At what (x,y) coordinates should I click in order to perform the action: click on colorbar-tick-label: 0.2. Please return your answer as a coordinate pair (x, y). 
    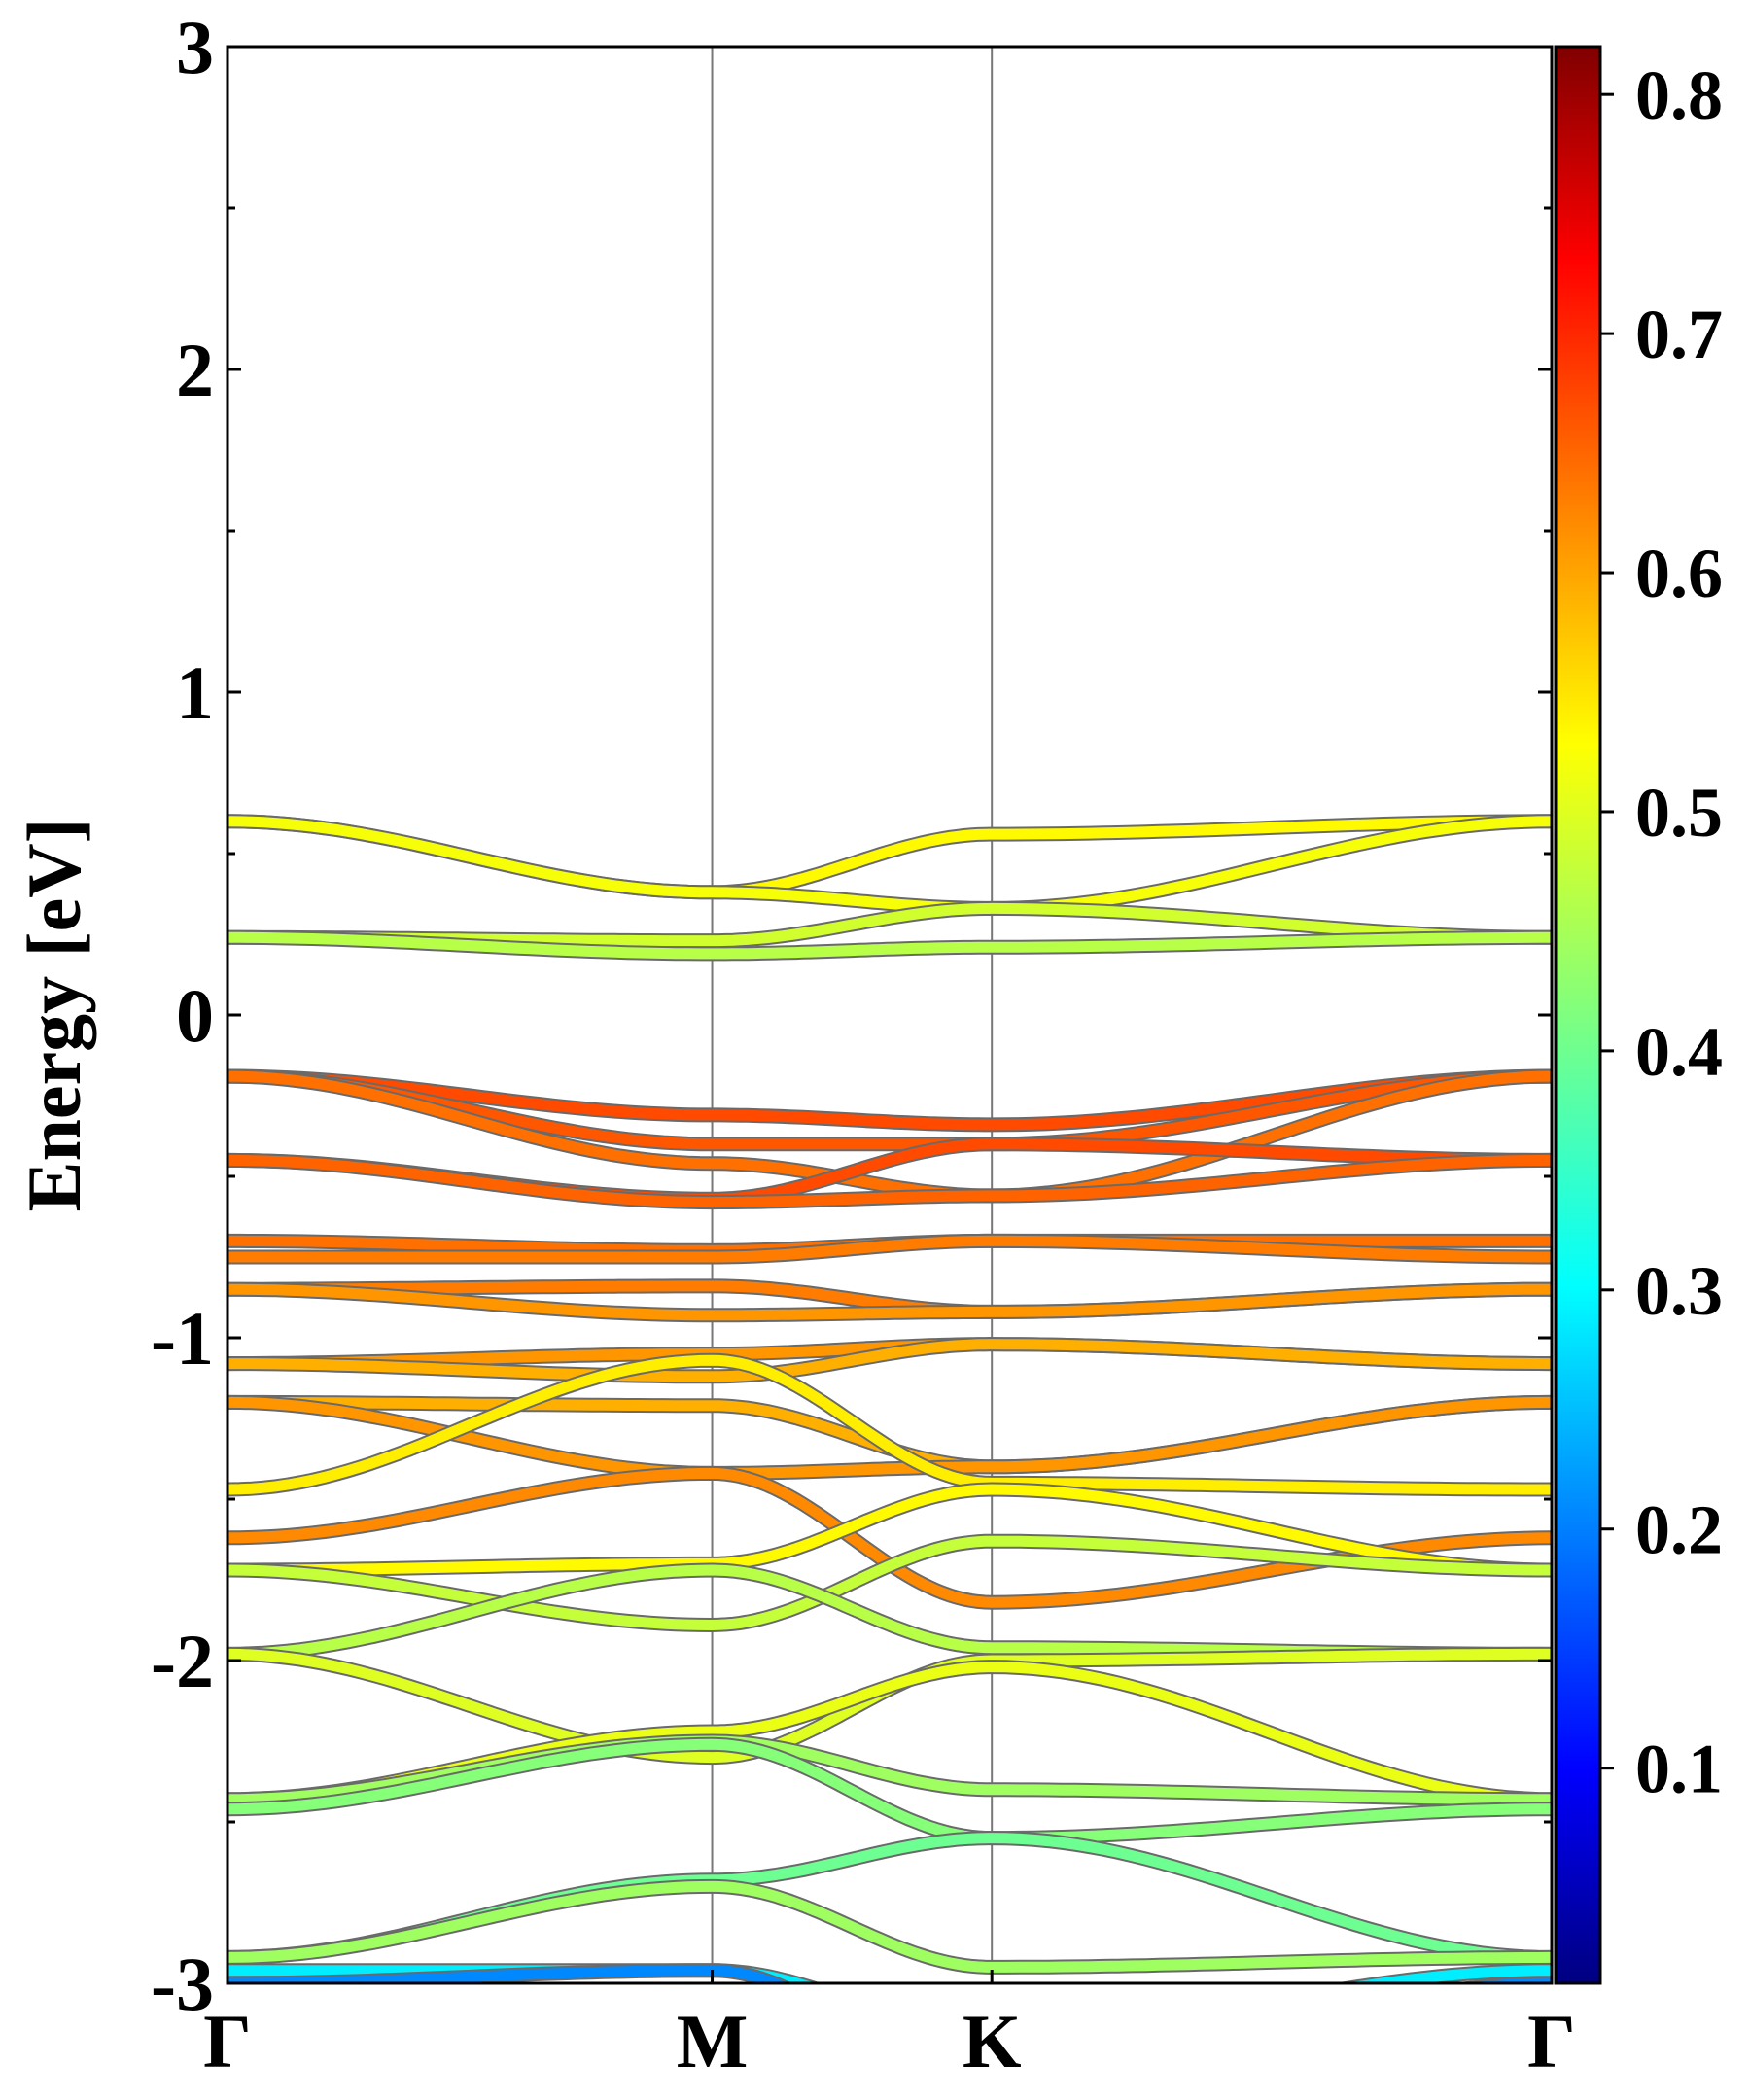
    Looking at the image, I should click on (1679, 1530).